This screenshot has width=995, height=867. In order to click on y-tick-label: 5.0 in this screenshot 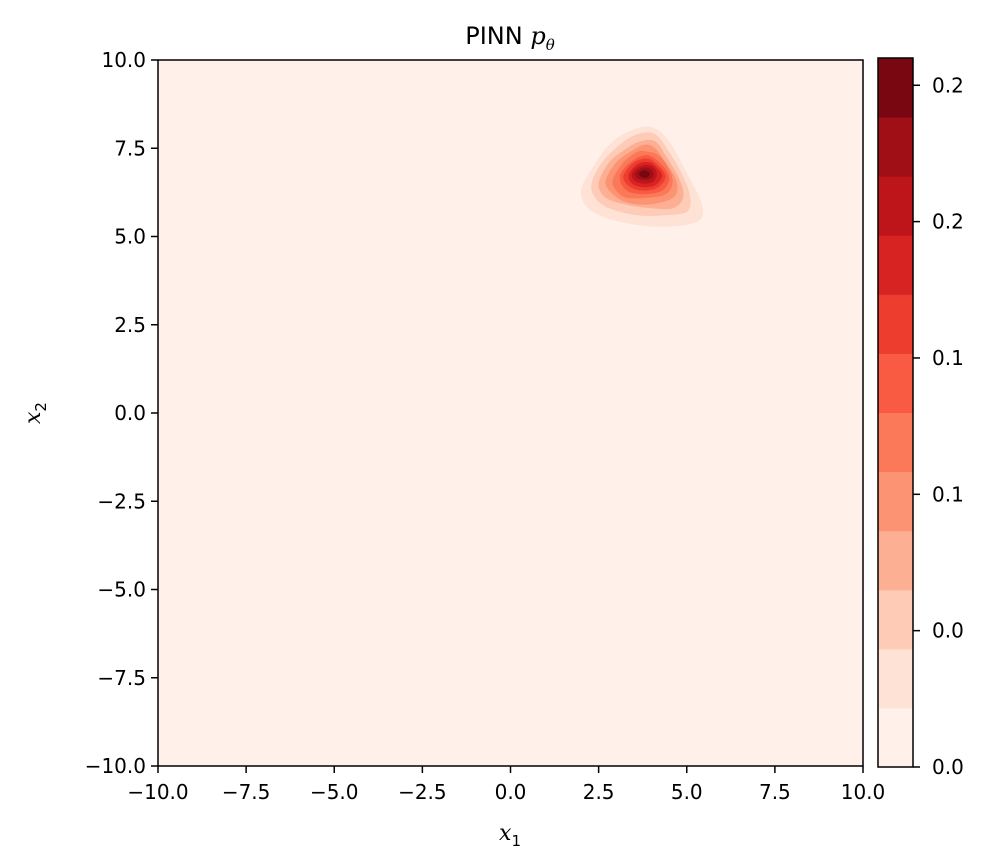, I will do `click(130, 237)`.